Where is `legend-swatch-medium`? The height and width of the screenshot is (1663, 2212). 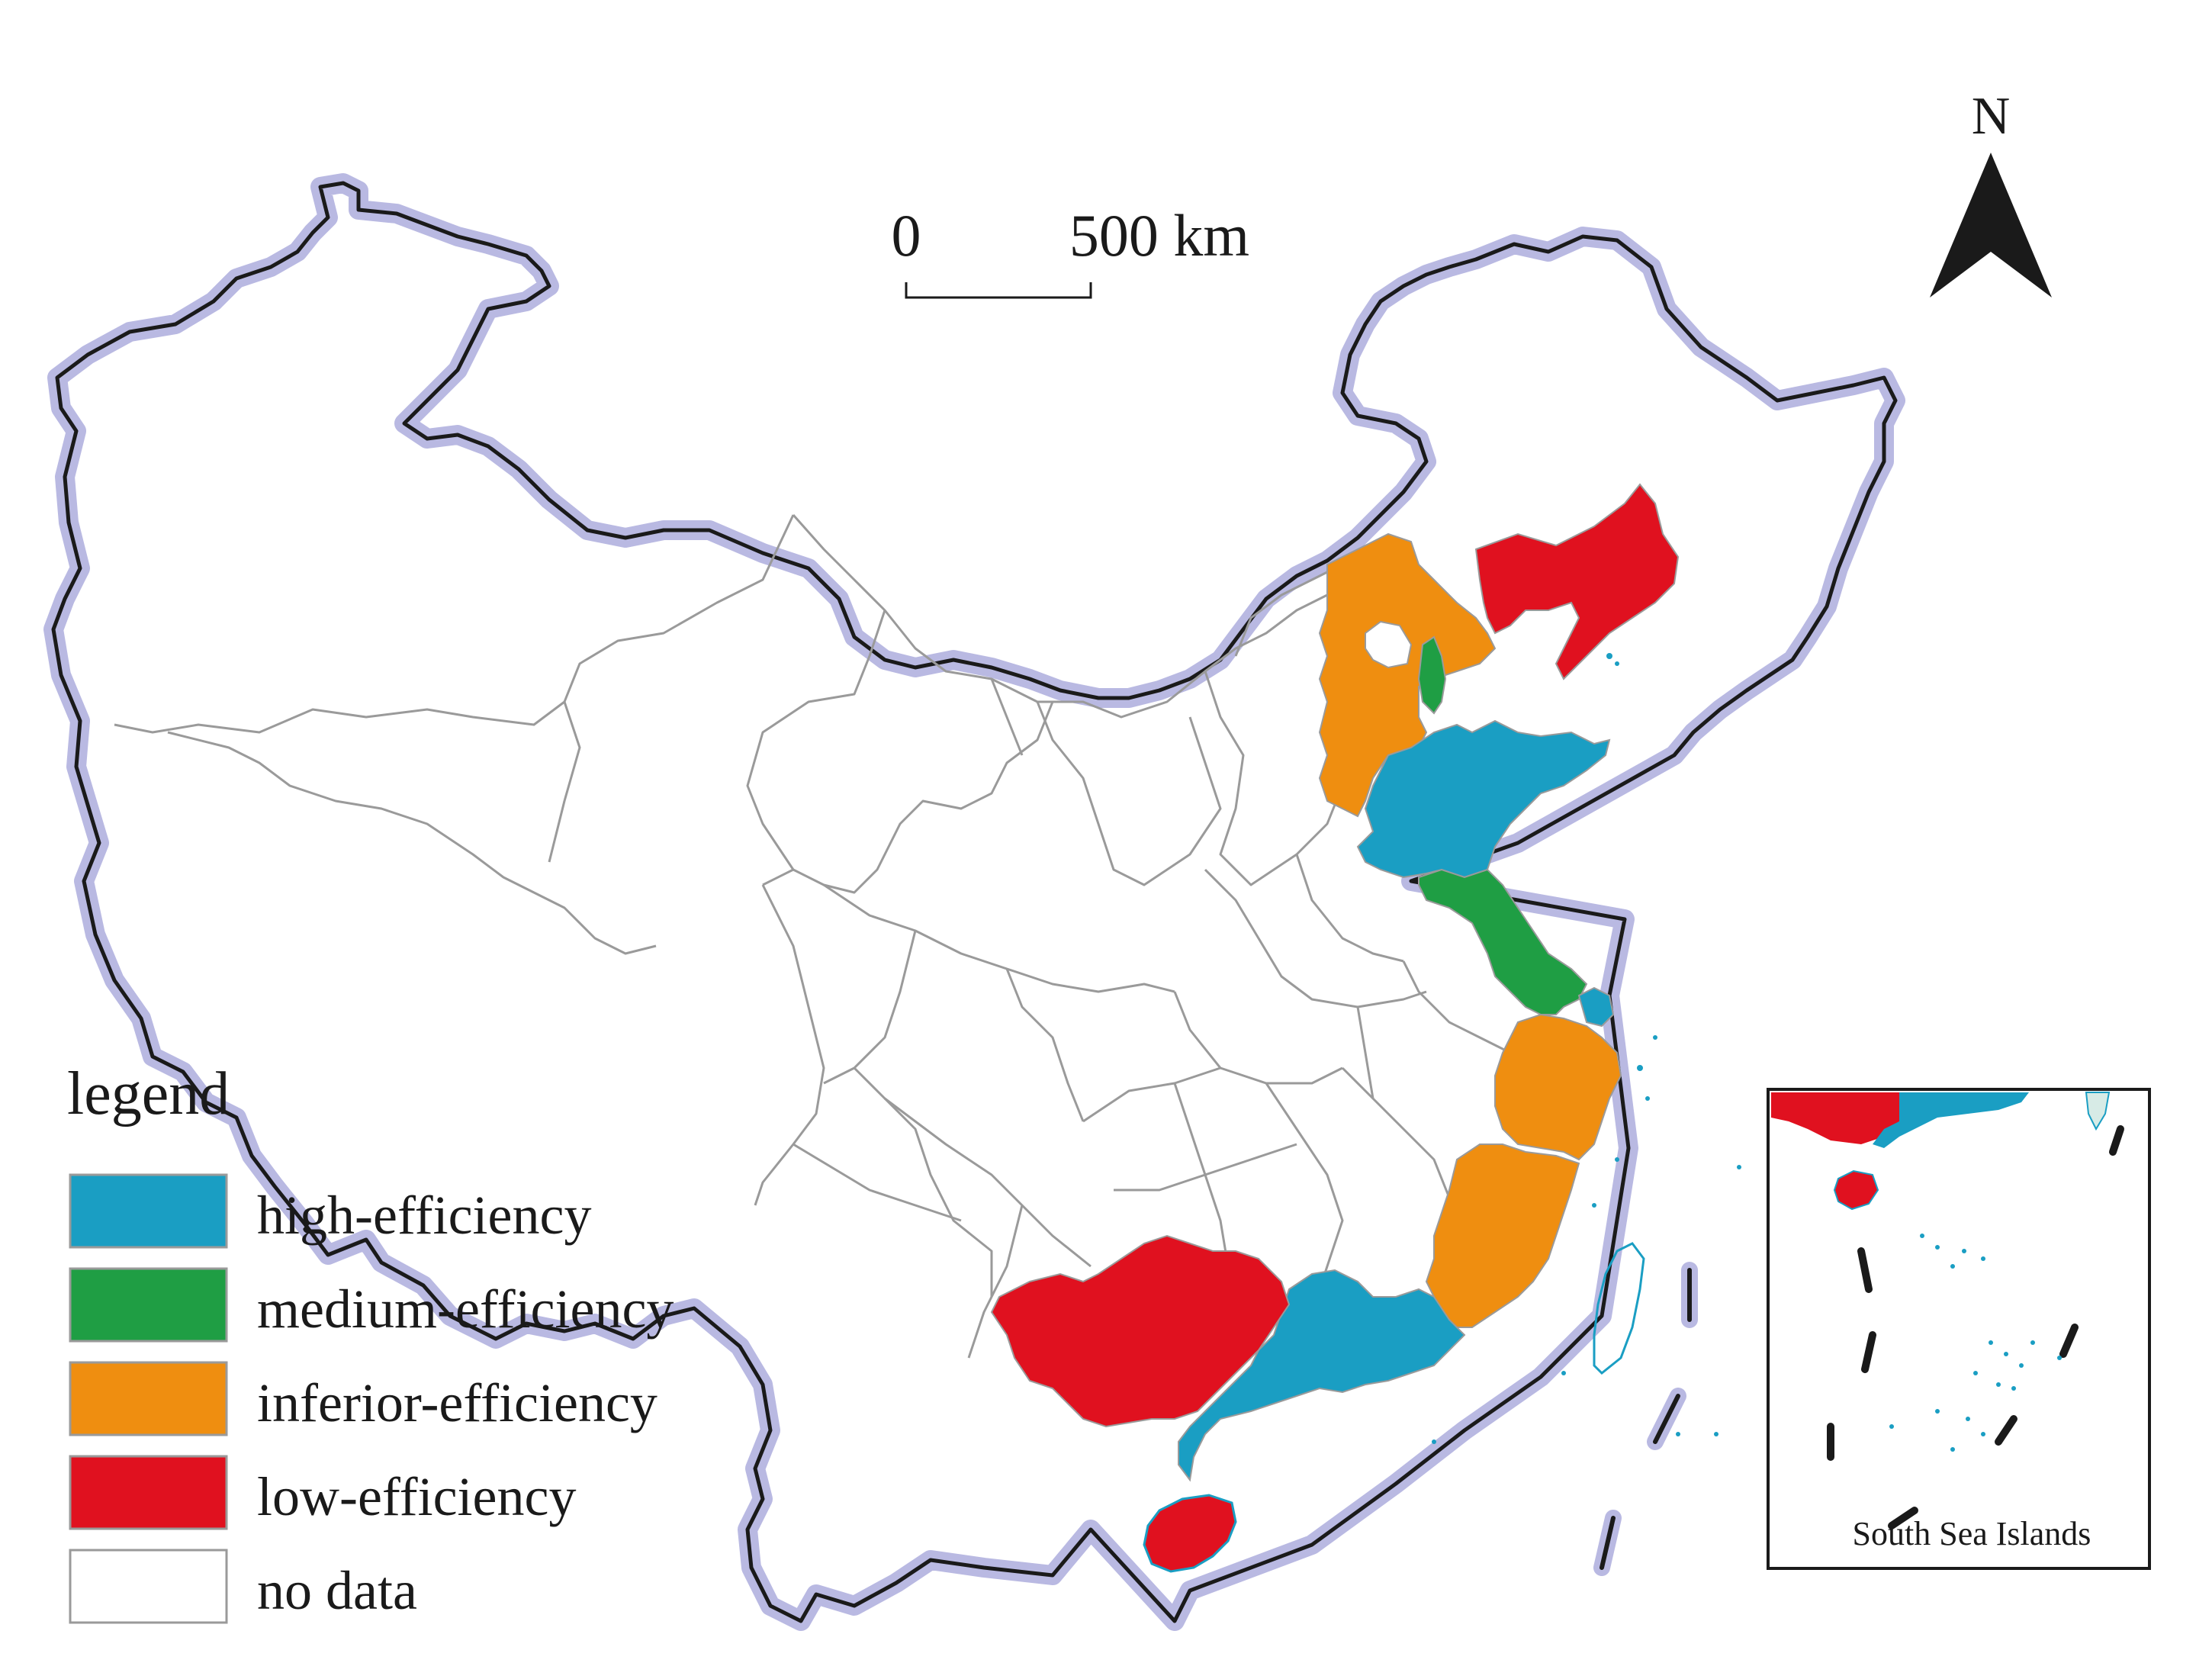 legend-swatch-medium is located at coordinates (148, 1305).